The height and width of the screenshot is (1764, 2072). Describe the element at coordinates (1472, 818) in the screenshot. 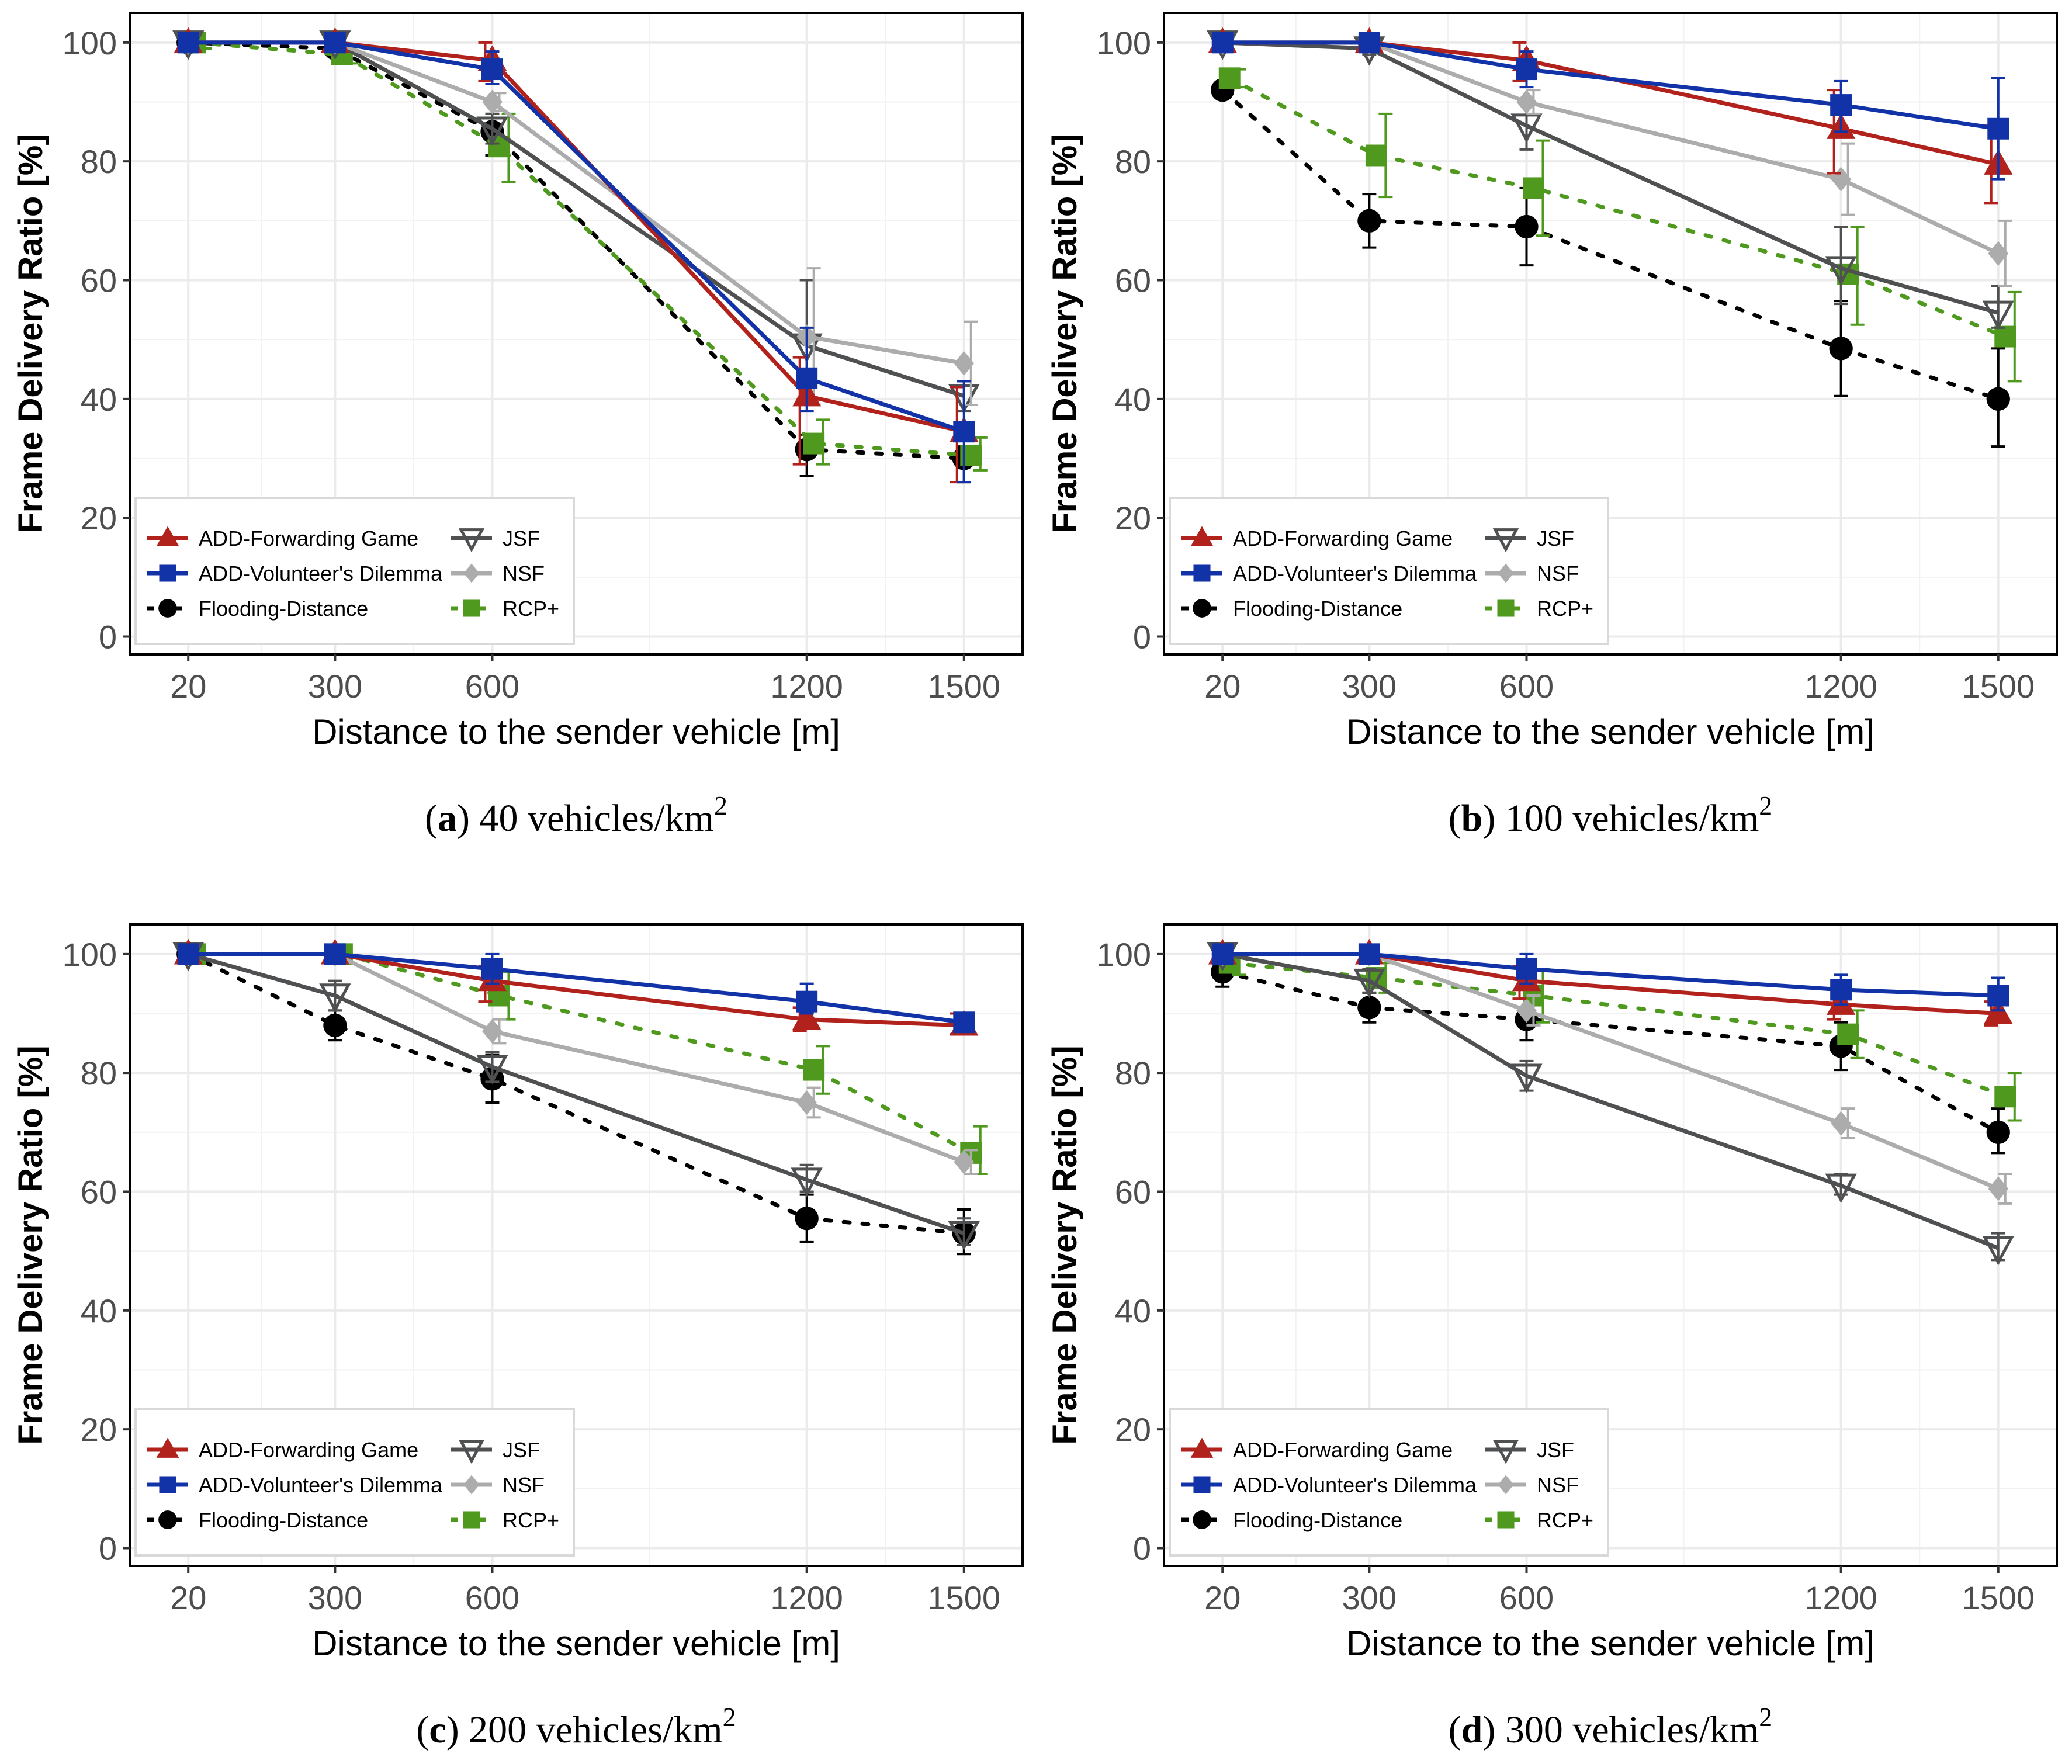

I see `caption-label: b` at that location.